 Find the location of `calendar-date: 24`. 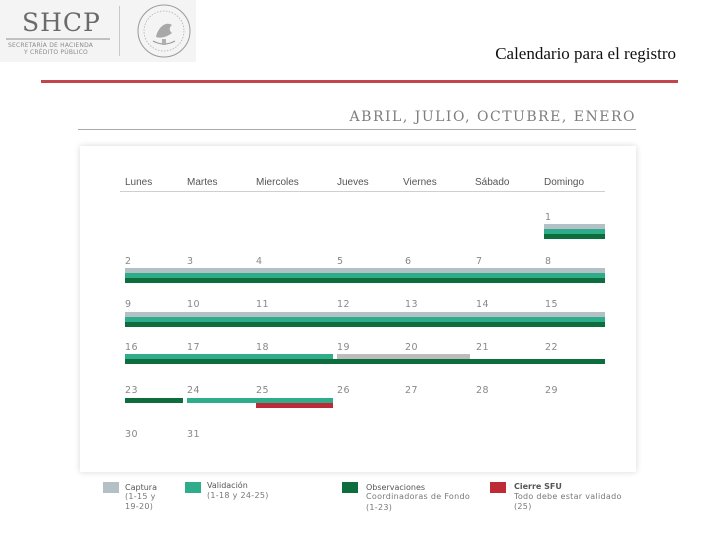

calendar-date: 24 is located at coordinates (194, 390).